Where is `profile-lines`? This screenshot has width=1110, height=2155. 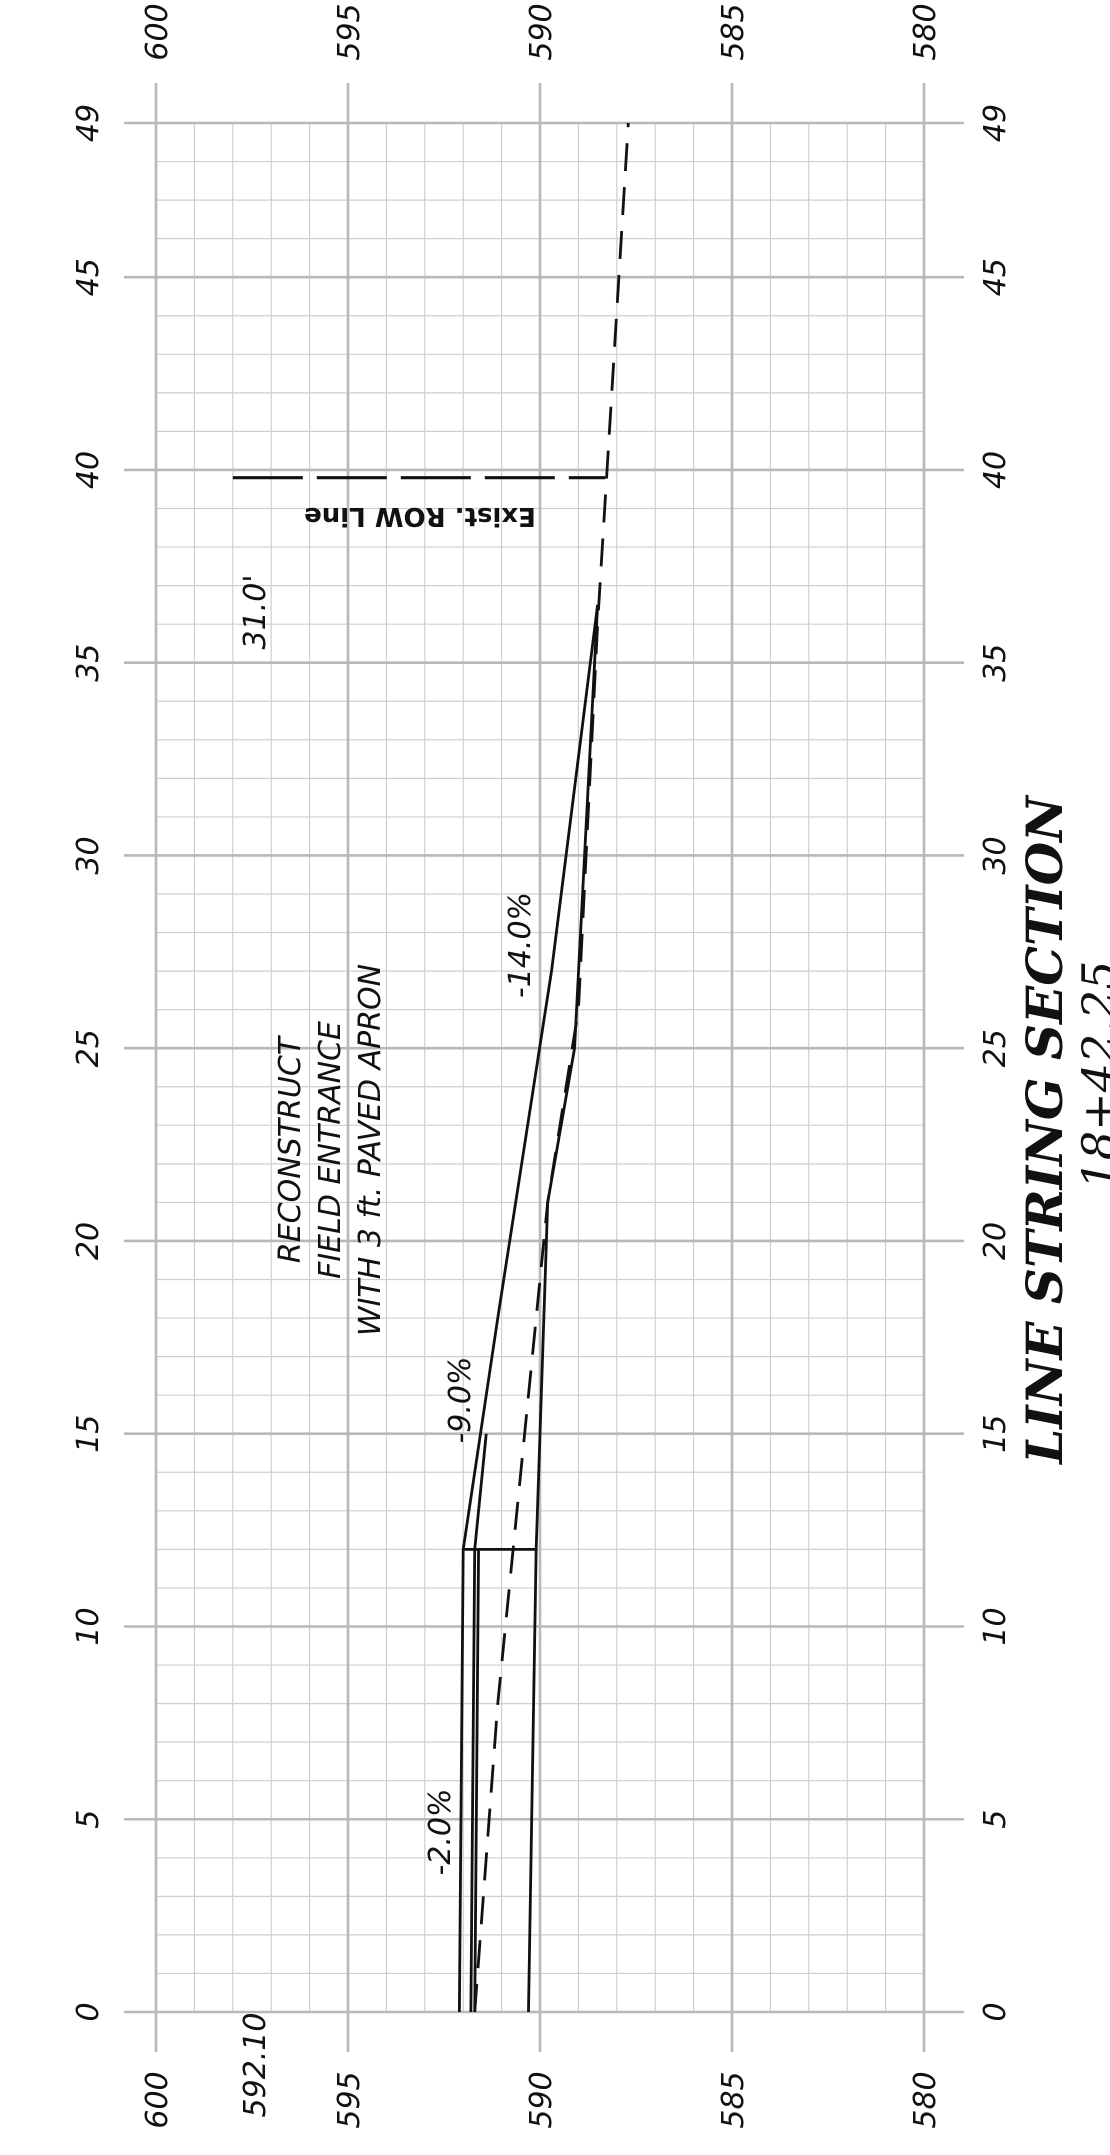 profile-lines is located at coordinates (543, 1067).